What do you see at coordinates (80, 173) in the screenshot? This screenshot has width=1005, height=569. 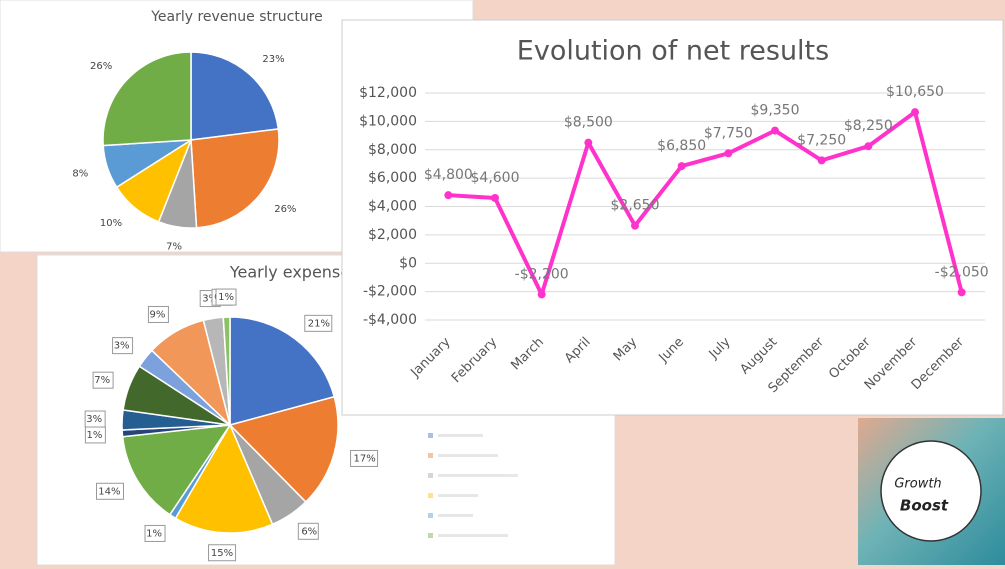 I see `data-label: 8%` at bounding box center [80, 173].